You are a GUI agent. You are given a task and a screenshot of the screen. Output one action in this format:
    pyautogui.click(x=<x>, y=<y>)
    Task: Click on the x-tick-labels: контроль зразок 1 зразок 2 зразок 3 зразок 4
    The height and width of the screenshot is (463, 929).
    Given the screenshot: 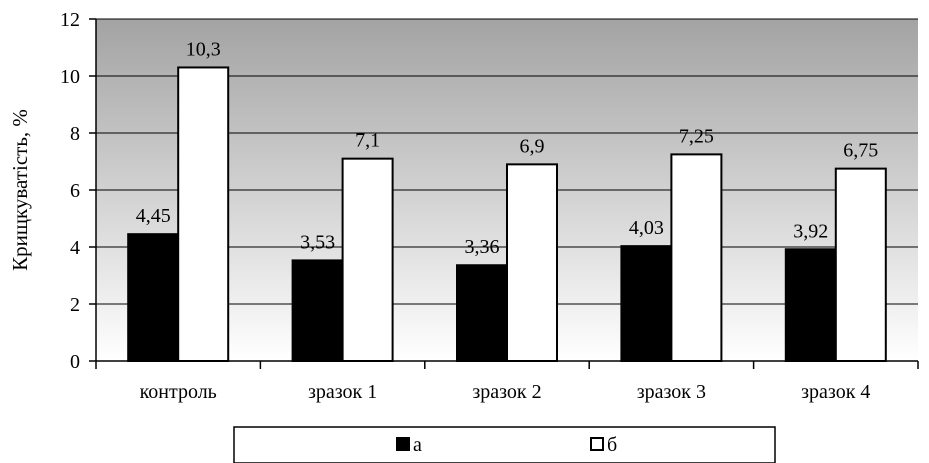 What is the action you would take?
    pyautogui.click(x=505, y=392)
    